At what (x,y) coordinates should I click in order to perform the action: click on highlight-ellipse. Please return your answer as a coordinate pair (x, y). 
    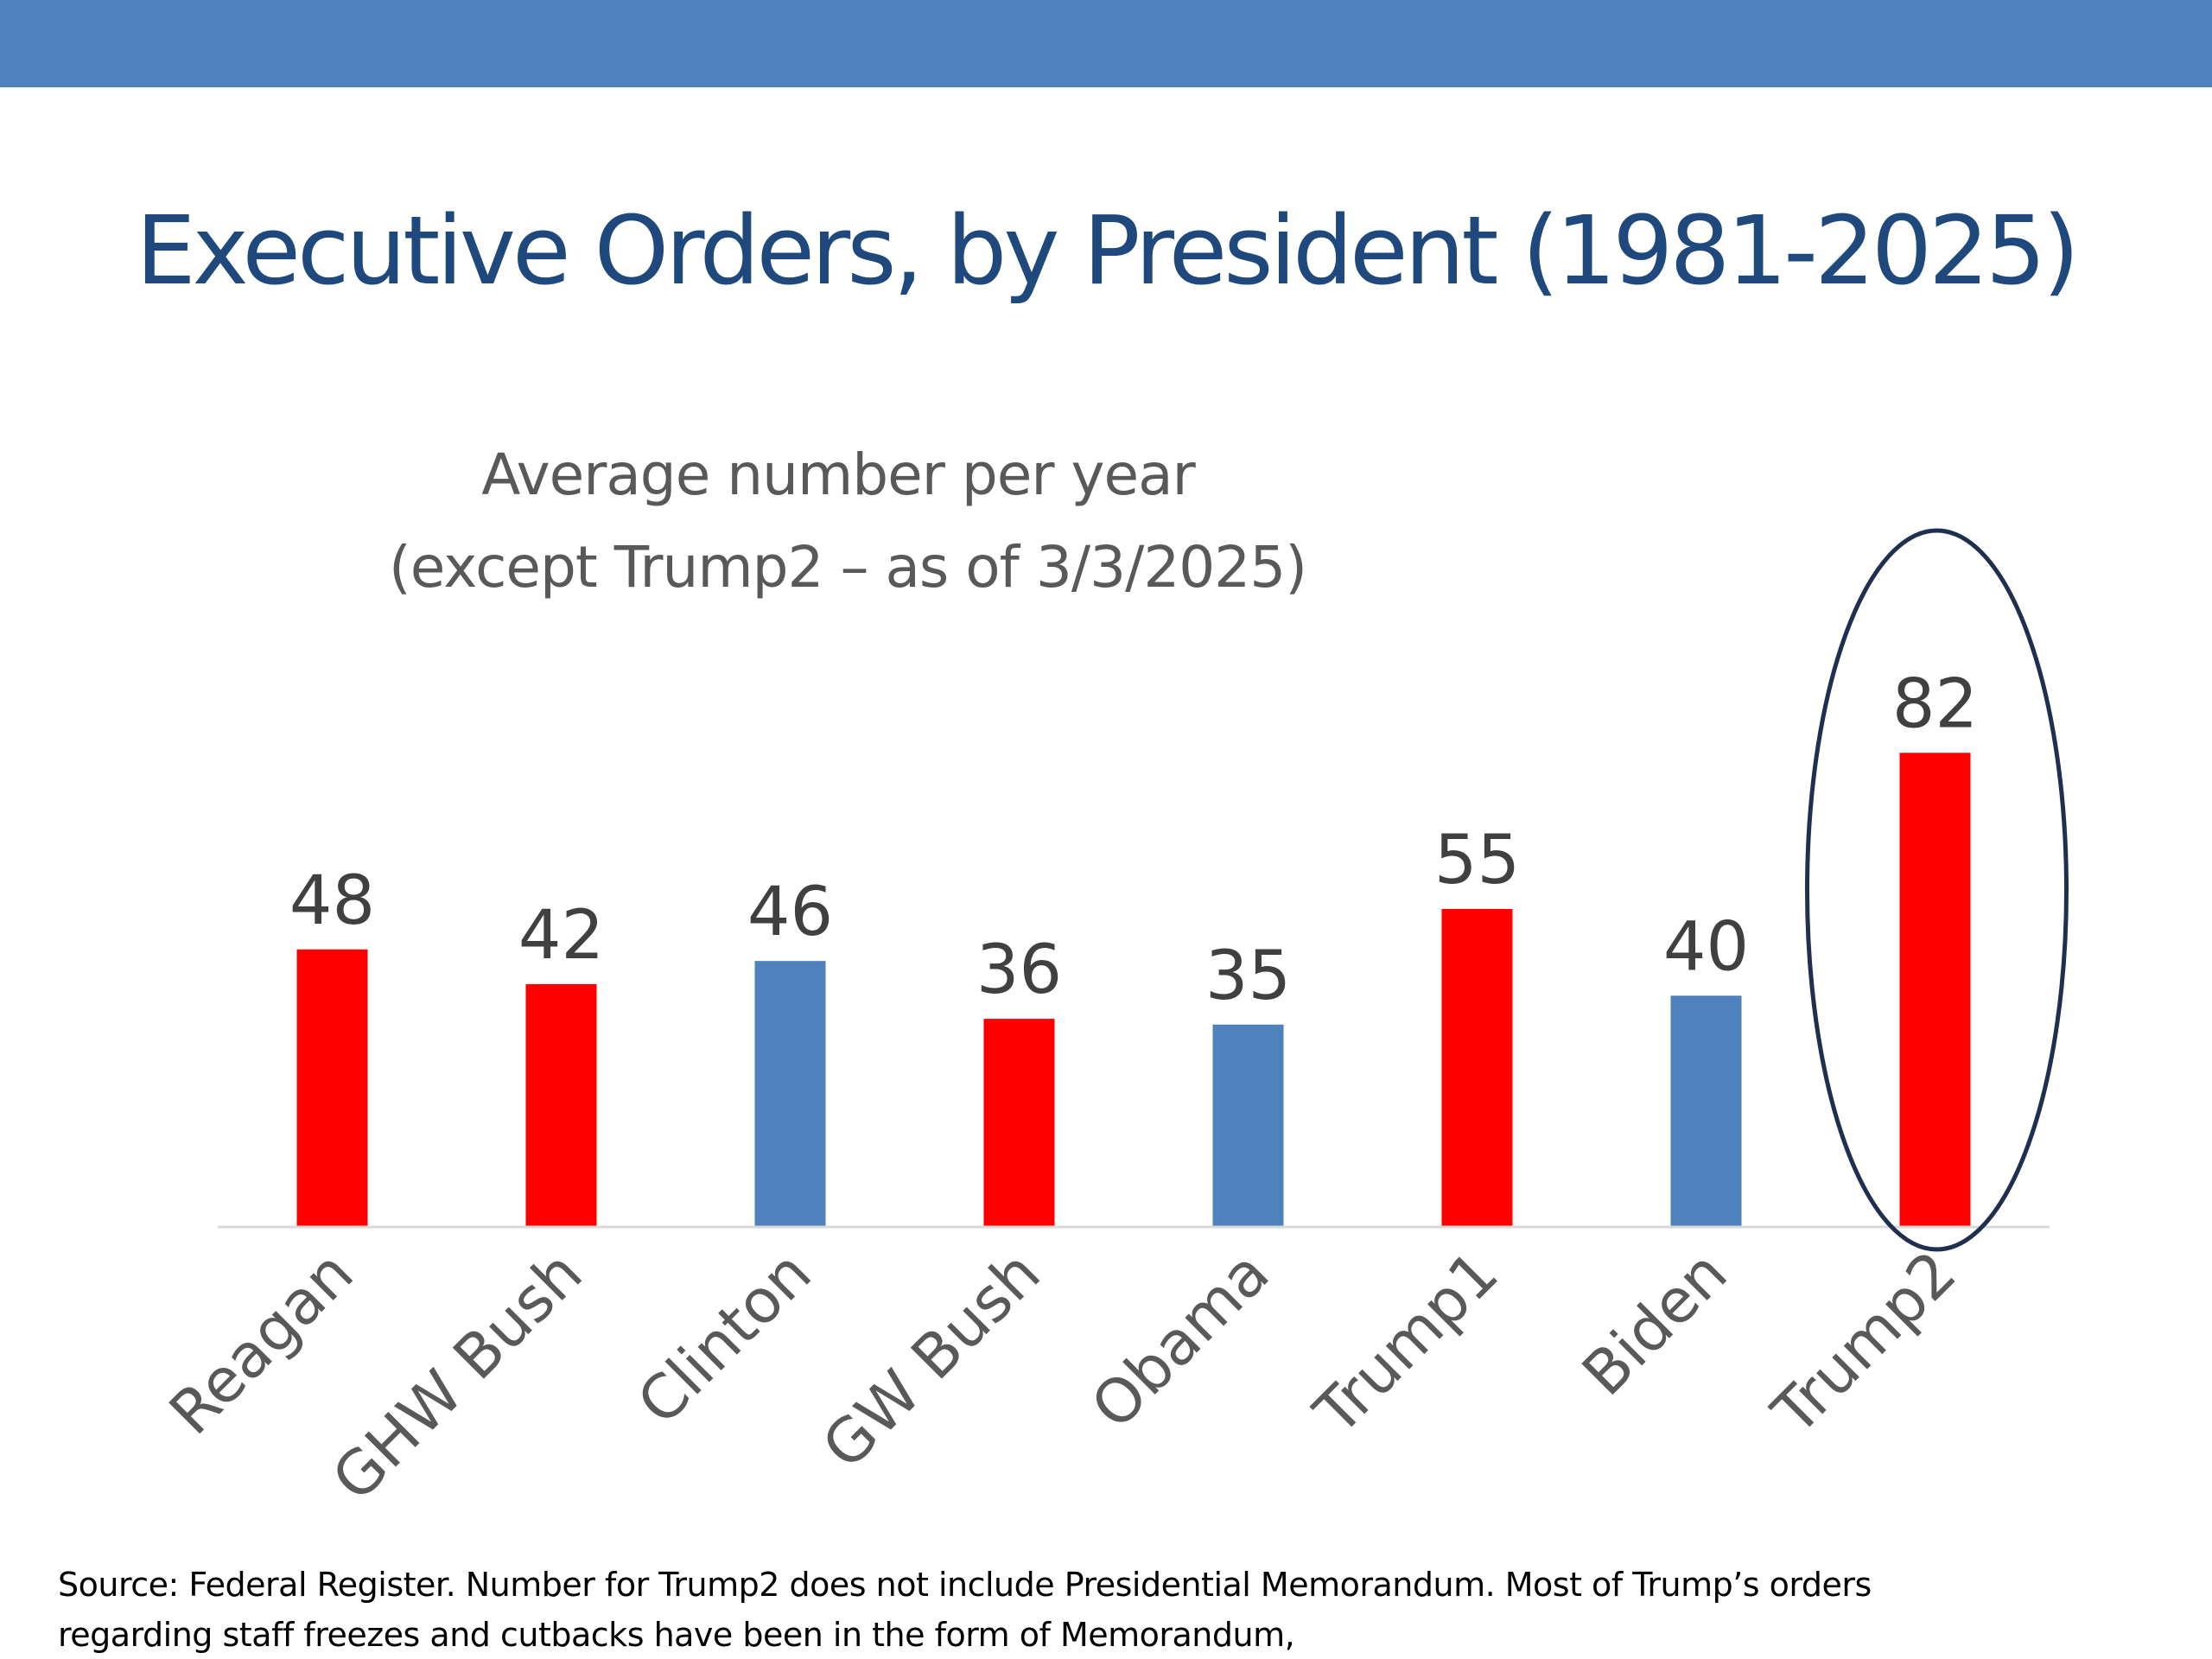
    Looking at the image, I should click on (1937, 890).